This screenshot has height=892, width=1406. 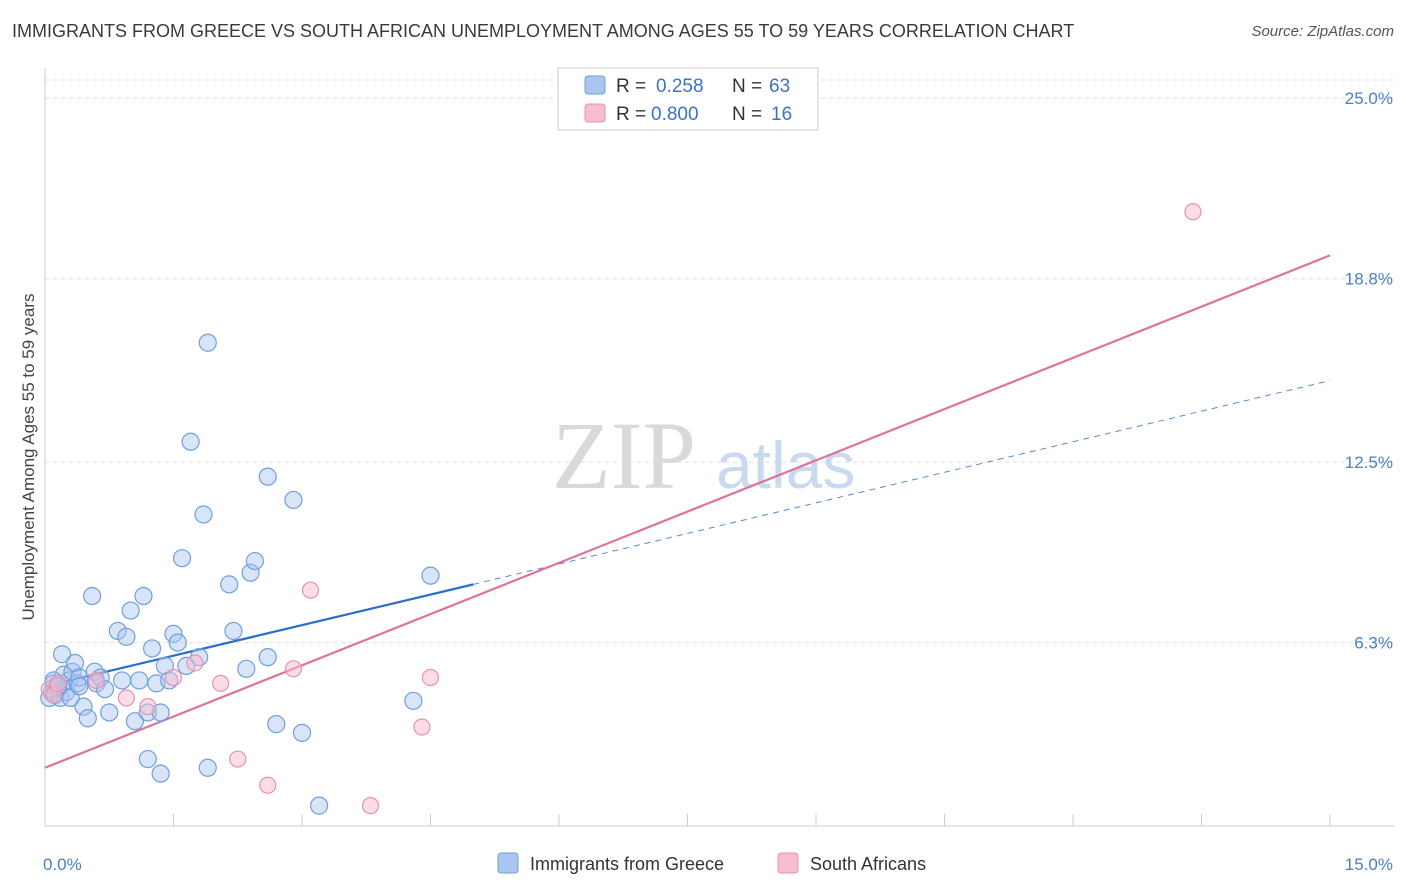 I want to click on sa-n-value: 16, so click(x=781, y=114).